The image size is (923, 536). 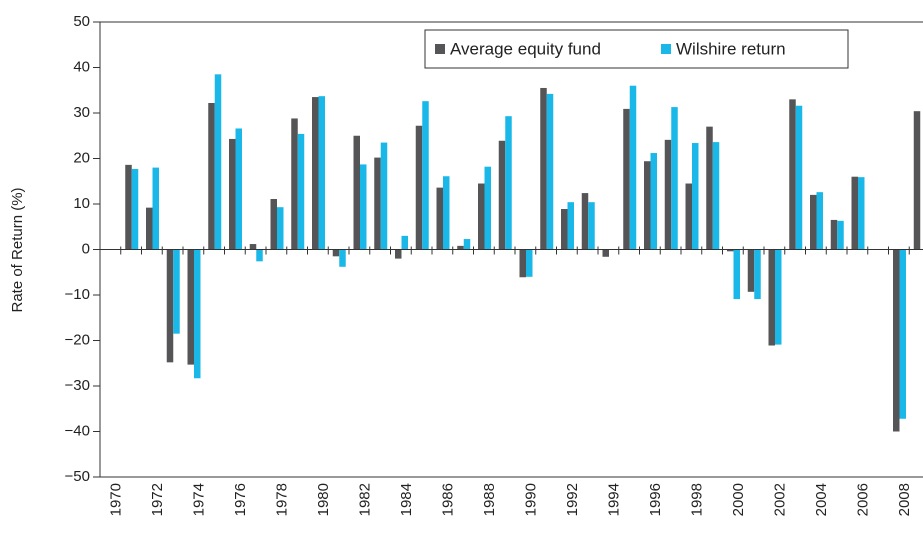 I want to click on x-tick-label: 2000, so click(x=738, y=499).